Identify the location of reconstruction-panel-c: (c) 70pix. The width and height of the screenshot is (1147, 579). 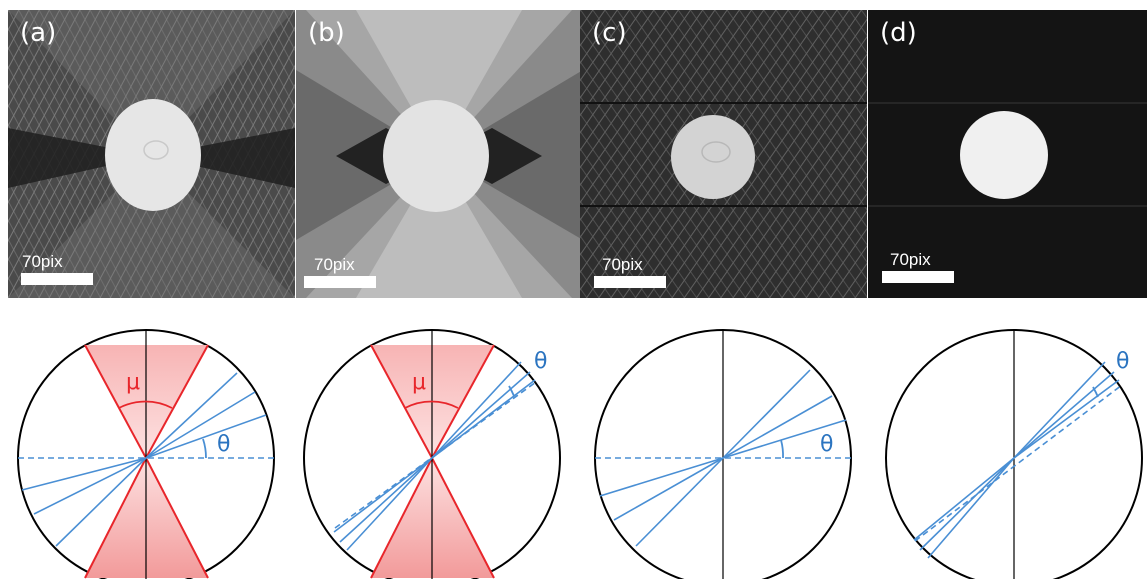
(723, 154).